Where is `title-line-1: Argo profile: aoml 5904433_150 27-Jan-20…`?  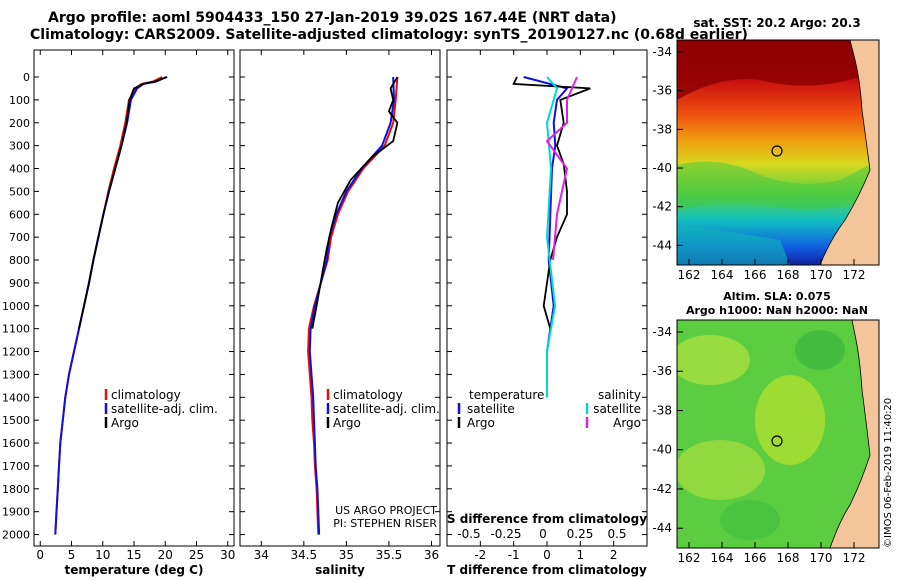
title-line-1: Argo profile: aoml 5904433_150 27-Jan-20… is located at coordinates (332, 18).